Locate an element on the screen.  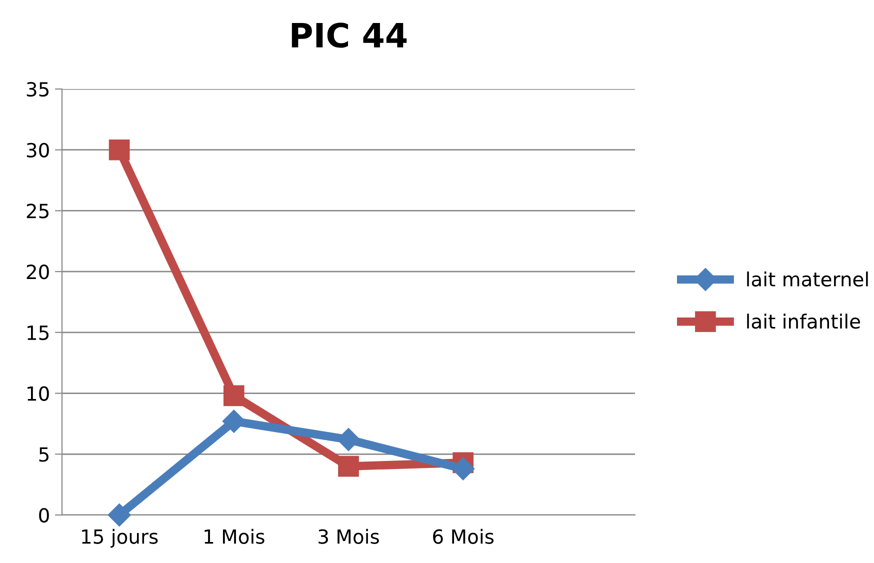
x-tick-label: 6 Mois is located at coordinates (463, 536).